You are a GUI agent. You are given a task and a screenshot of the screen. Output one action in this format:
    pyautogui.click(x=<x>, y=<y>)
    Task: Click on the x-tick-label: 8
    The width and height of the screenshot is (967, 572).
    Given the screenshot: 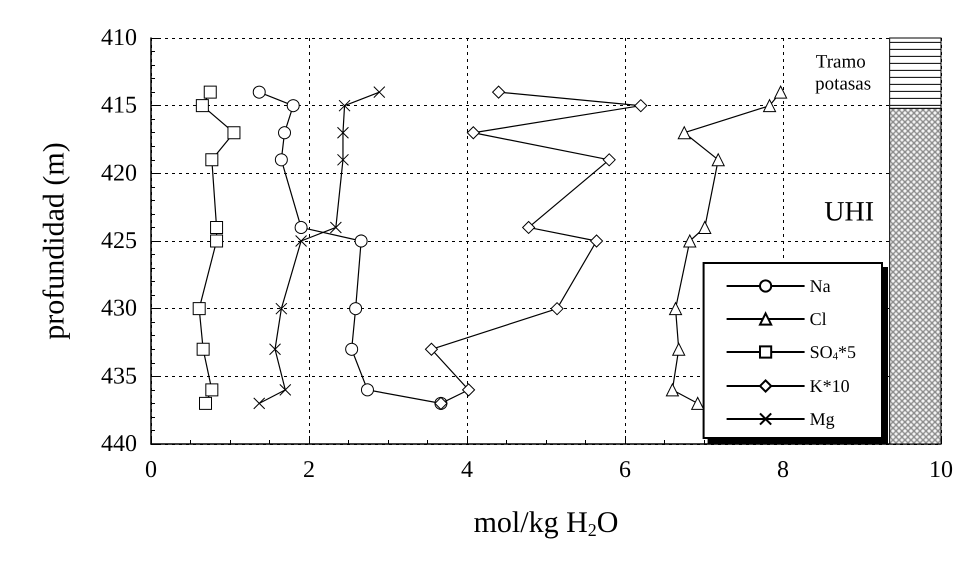 What is the action you would take?
    pyautogui.click(x=783, y=470)
    